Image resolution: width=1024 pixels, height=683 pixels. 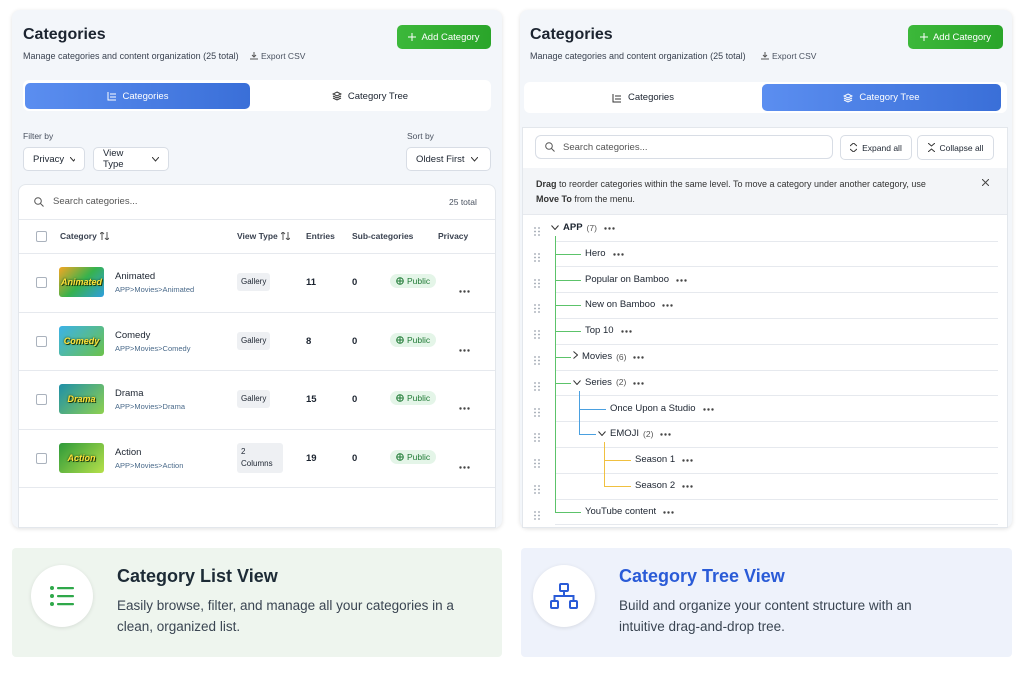 I want to click on tree-node: Hero, so click(x=604, y=253).